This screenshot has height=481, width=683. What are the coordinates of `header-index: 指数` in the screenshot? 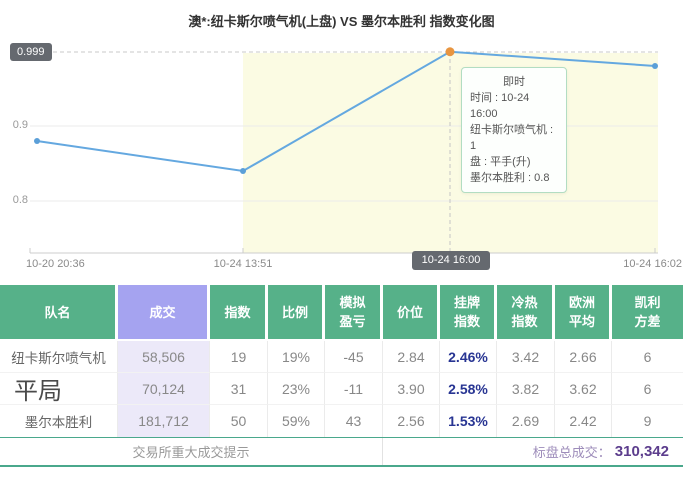 It's located at (239, 313).